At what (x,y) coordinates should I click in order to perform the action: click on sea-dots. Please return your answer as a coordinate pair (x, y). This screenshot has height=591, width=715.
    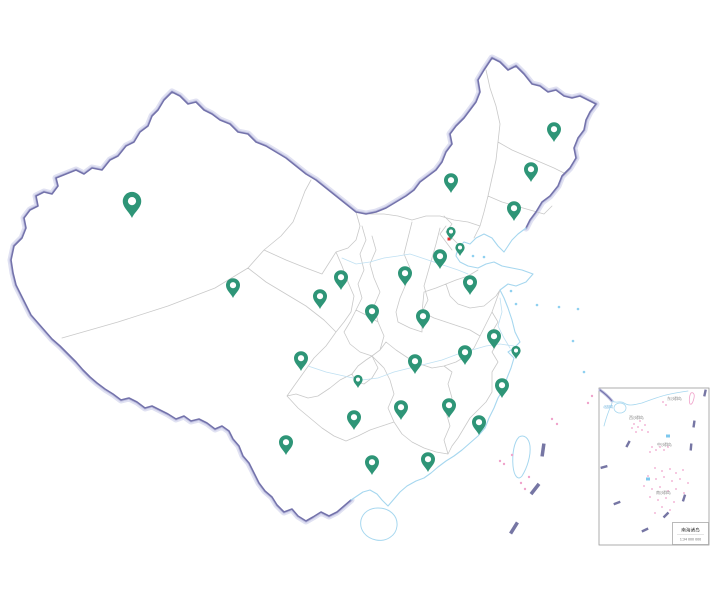
    Looking at the image, I should click on (528, 314).